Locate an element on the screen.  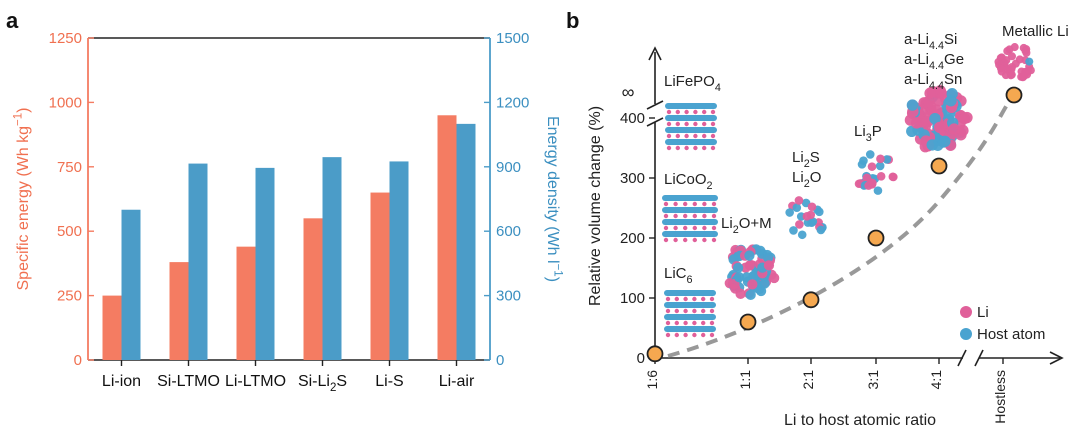
metallic-li-cluster-icon is located at coordinates (1014, 62).